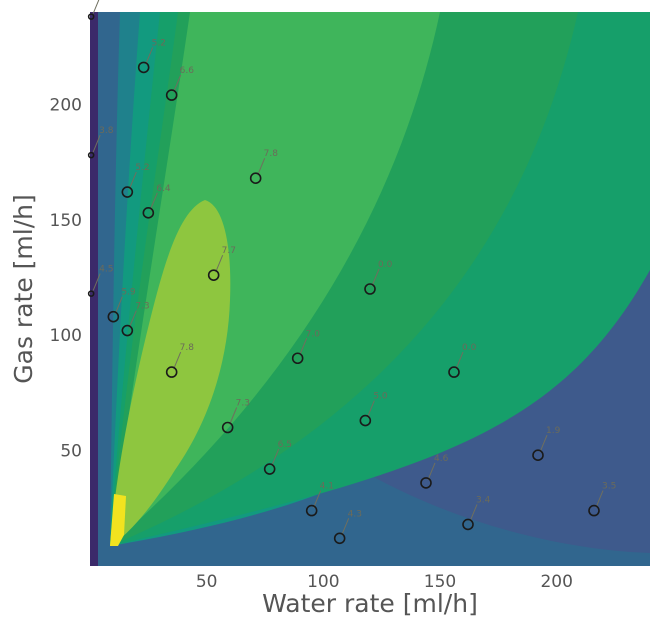  I want to click on data-point-label: 3.4, so click(483, 500).